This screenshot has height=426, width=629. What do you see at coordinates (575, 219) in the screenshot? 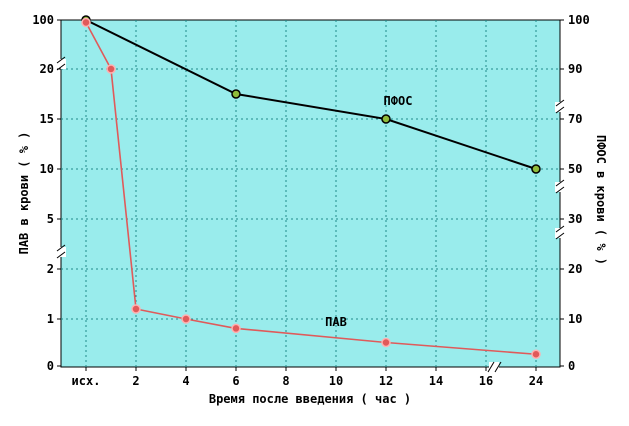
I see `y-right-tick-label: 30` at bounding box center [575, 219].